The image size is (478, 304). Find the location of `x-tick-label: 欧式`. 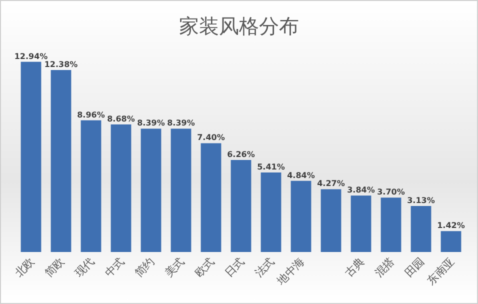

x-tick-label: 欧式 is located at coordinates (205, 267).